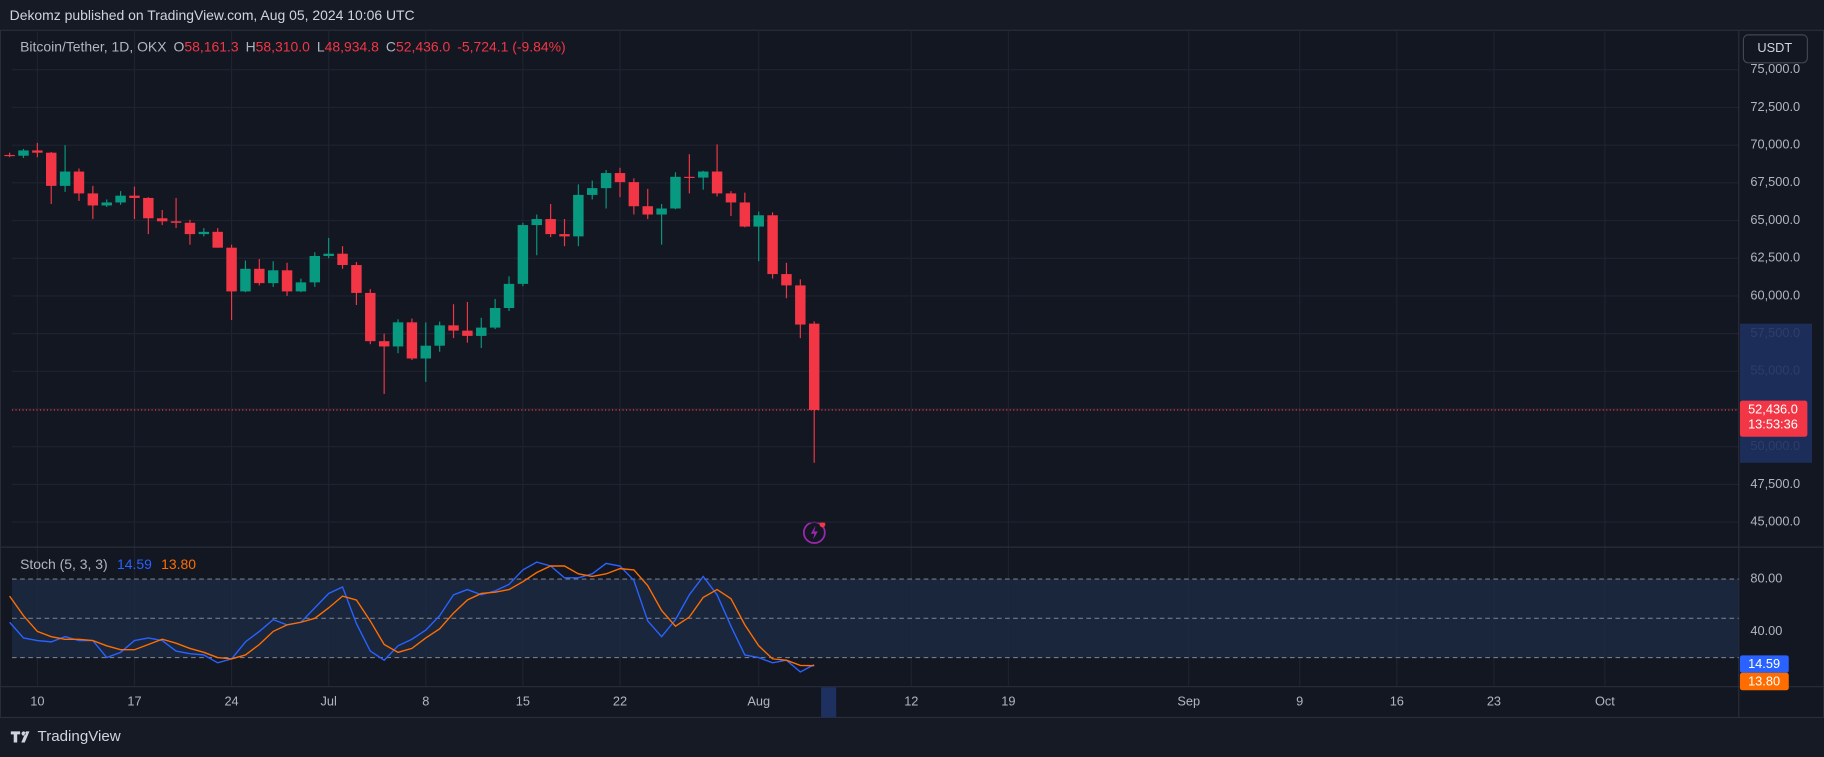  What do you see at coordinates (1775, 106) in the screenshot?
I see `y-tick-label: 72,500.0` at bounding box center [1775, 106].